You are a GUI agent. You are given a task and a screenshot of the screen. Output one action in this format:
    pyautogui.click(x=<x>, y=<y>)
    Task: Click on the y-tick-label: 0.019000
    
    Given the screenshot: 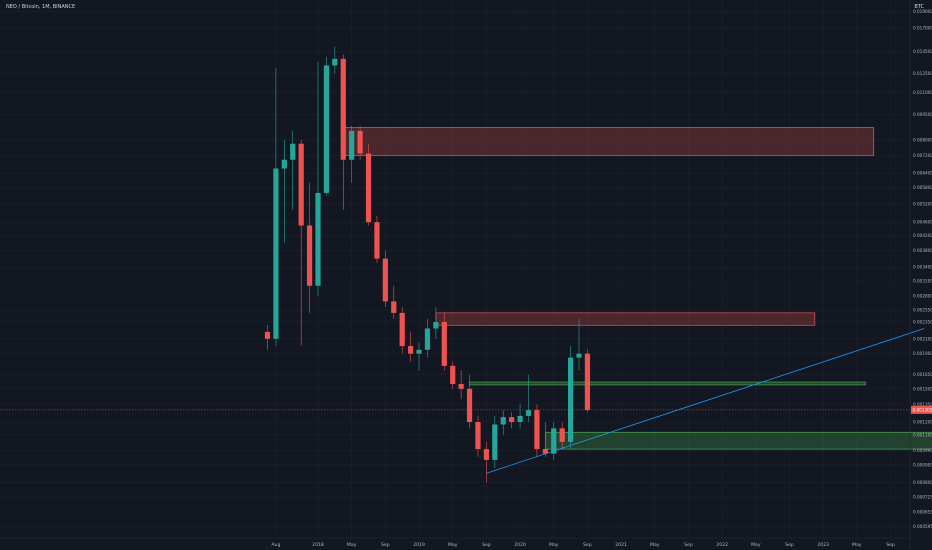 What is the action you would take?
    pyautogui.click(x=922, y=11)
    